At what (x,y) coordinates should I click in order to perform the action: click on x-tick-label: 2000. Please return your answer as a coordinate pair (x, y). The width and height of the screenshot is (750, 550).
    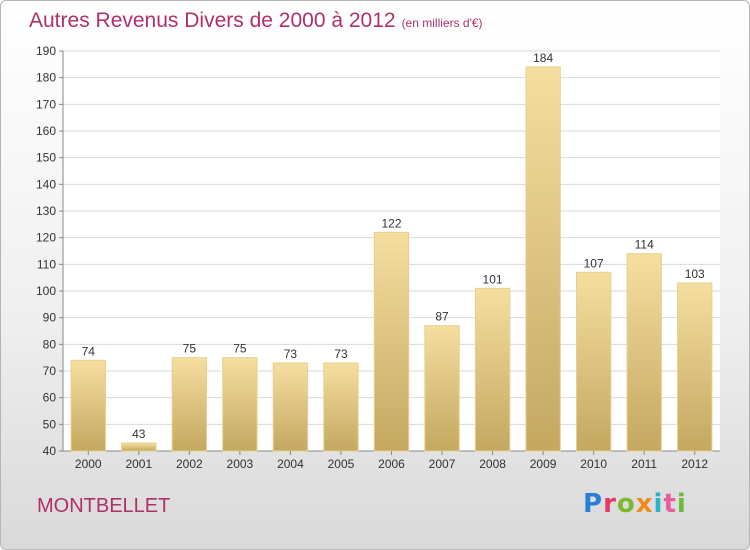
    Looking at the image, I should click on (88, 464).